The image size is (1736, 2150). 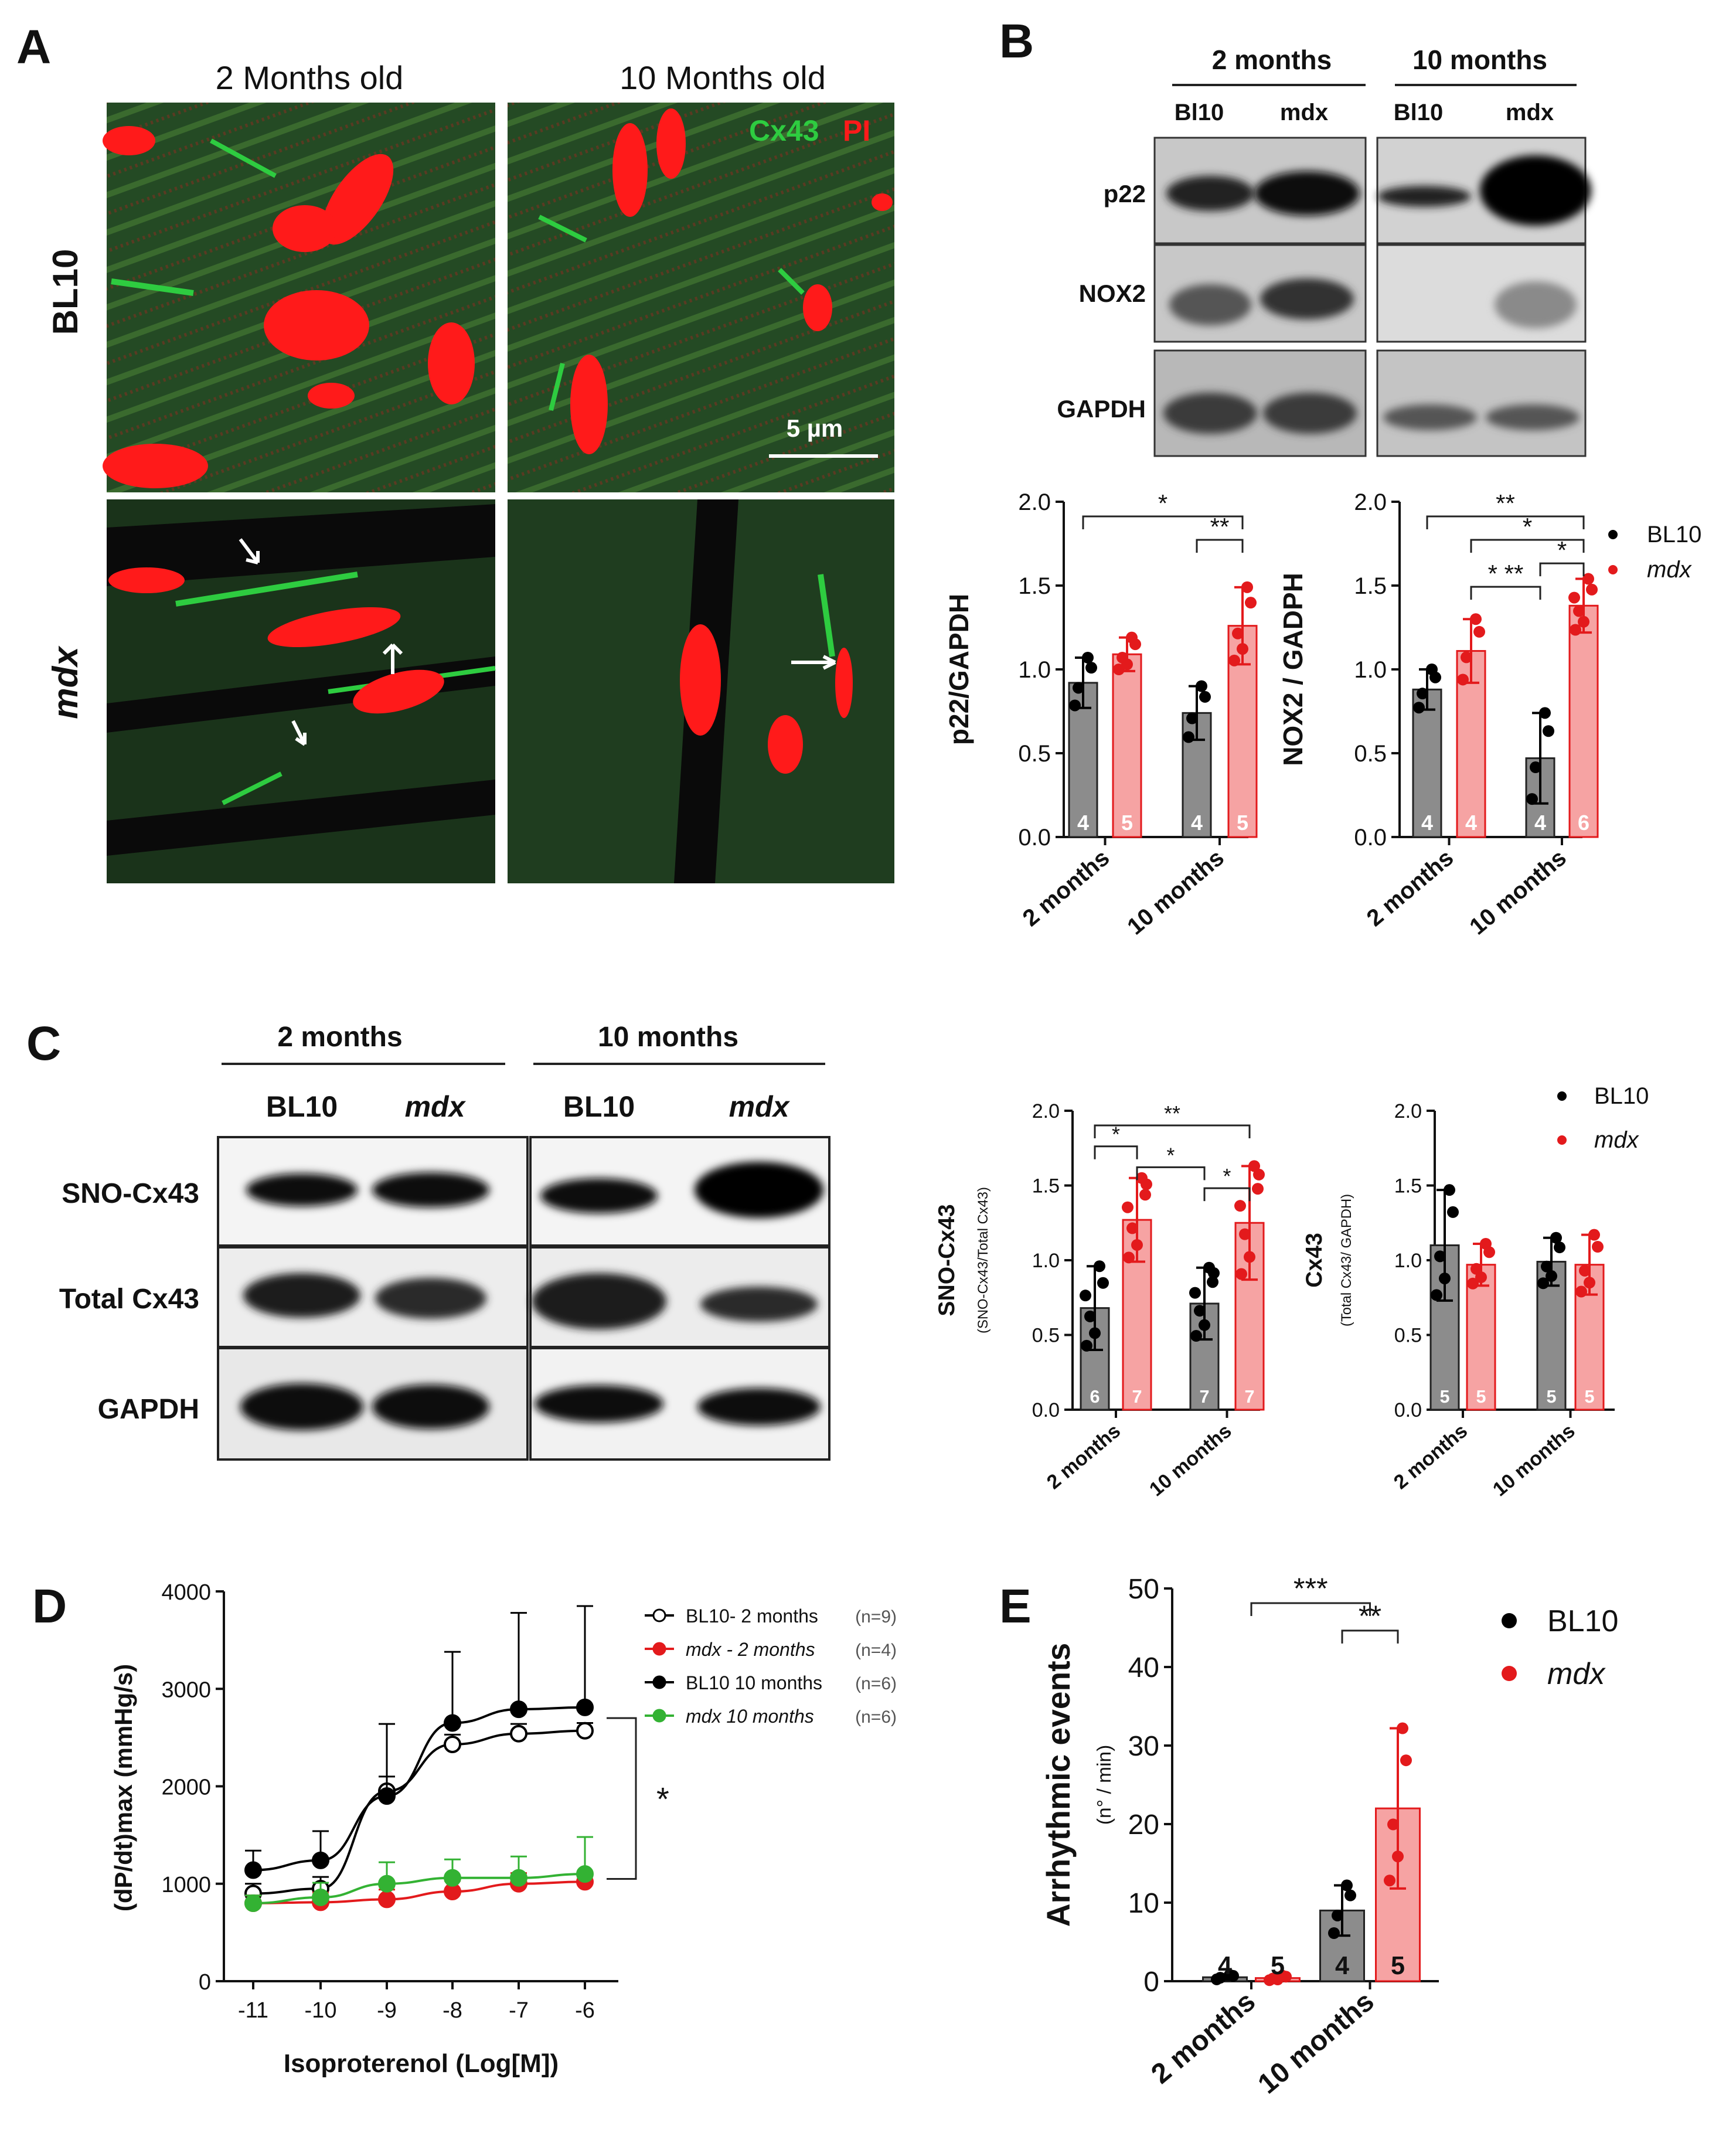 What do you see at coordinates (1530, 112) in the screenshot?
I see `b-lane-label-4: mdx` at bounding box center [1530, 112].